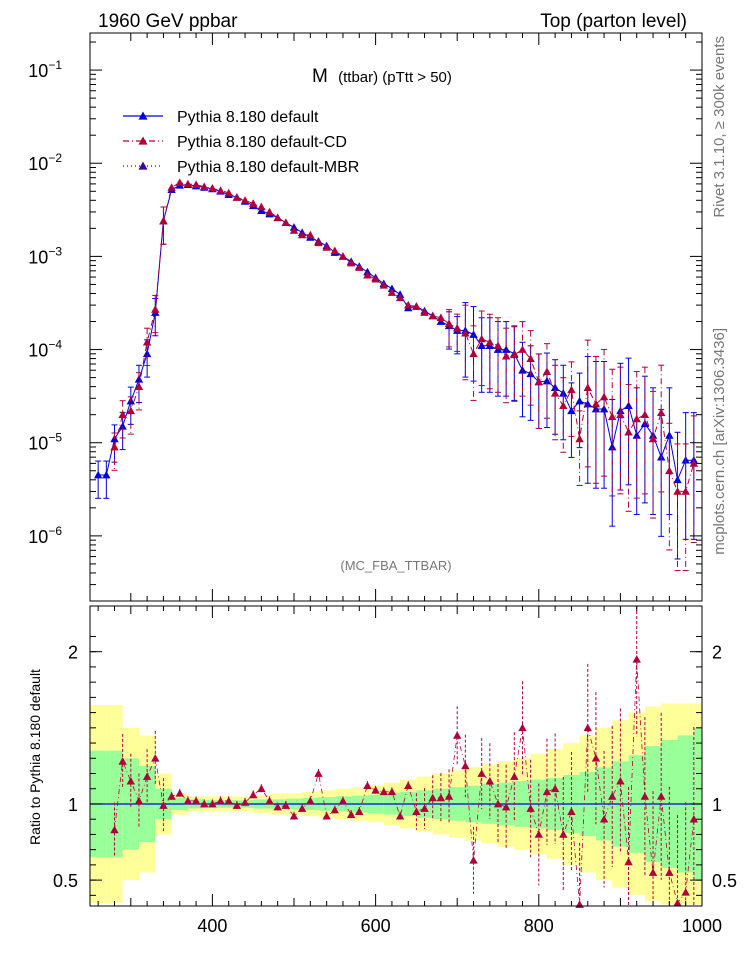 Image resolution: width=746 pixels, height=972 pixels. I want to click on plot-title: M (ttbar) (pTtt > 50), so click(382, 76).